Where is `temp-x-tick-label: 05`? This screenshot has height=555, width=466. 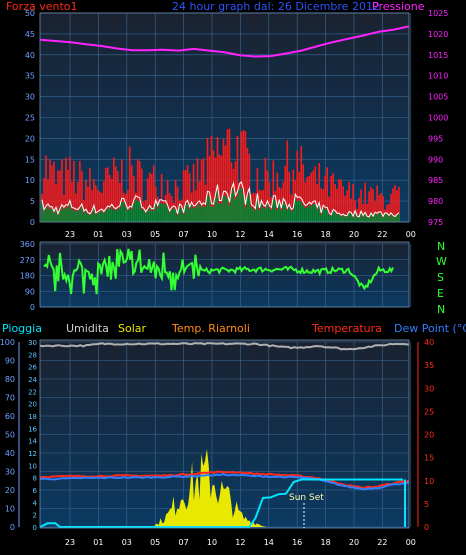
temp-x-tick-label: 05 is located at coordinates (155, 542).